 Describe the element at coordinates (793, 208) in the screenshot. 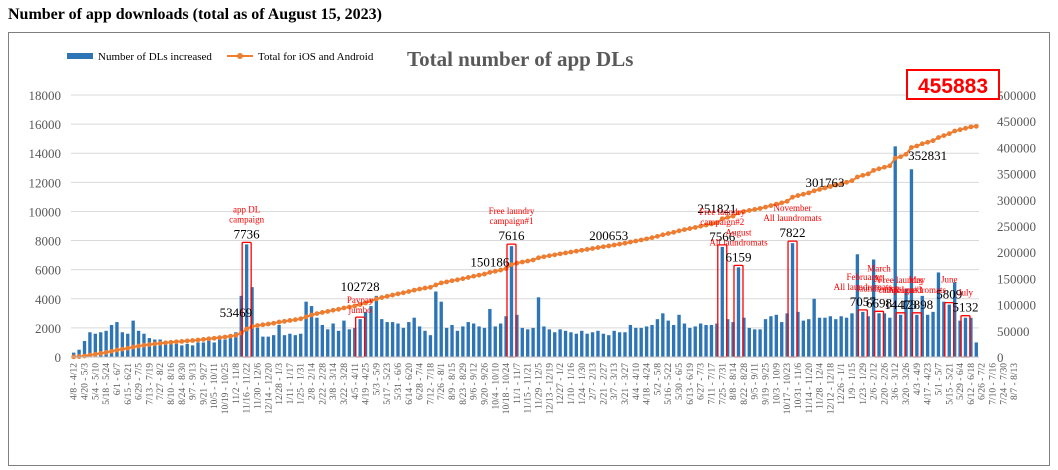

I see `annotation-text: November` at that location.